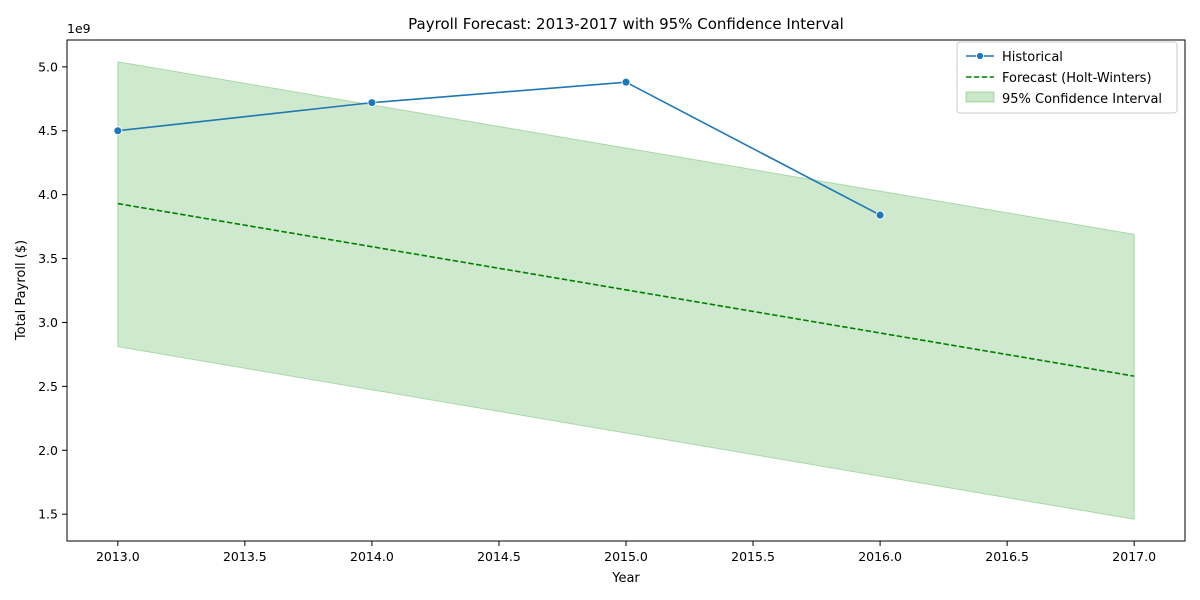 This screenshot has width=1200, height=600. I want to click on legend-ci-label: 95% Confidence Interval, so click(1082, 99).